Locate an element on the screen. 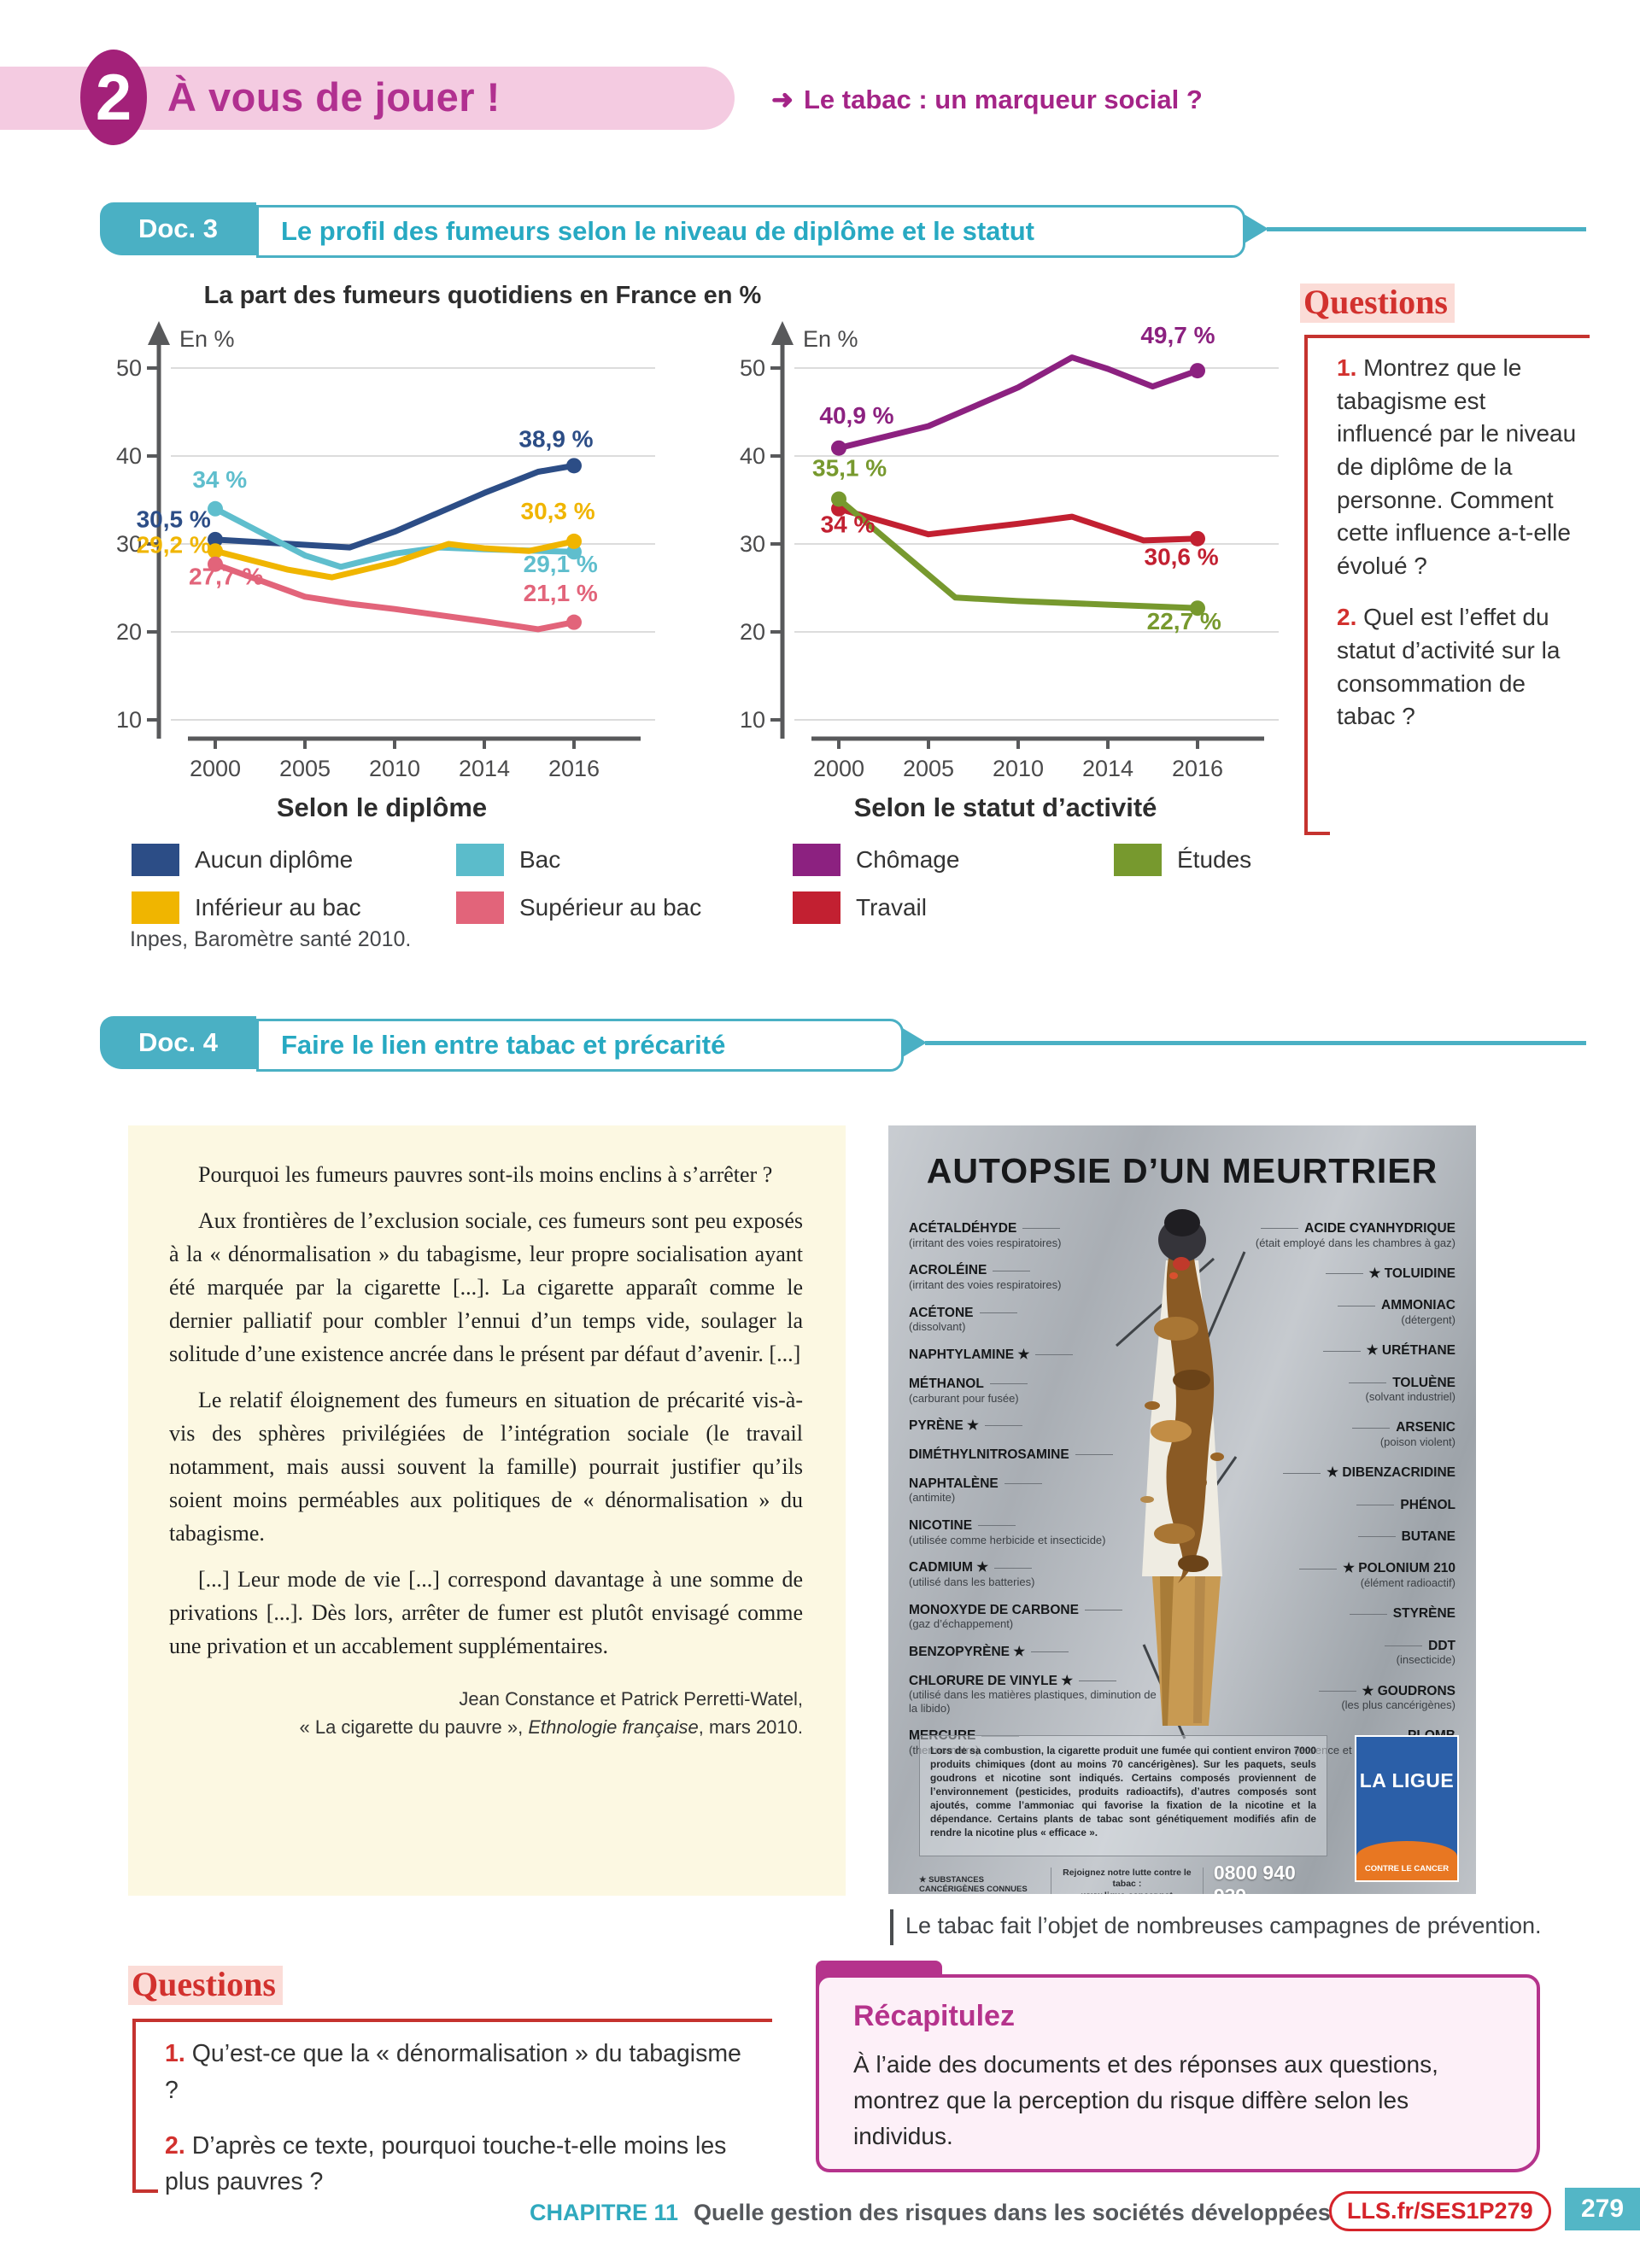 The image size is (1640, 2268). section-title: À vous de jouer ! is located at coordinates (334, 97).